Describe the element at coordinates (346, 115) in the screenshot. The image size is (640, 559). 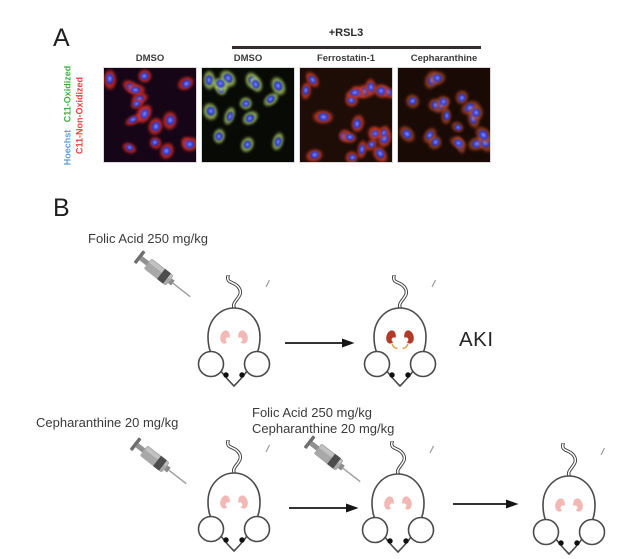
I see `micrograph-rsl3-ferrostatin` at that location.